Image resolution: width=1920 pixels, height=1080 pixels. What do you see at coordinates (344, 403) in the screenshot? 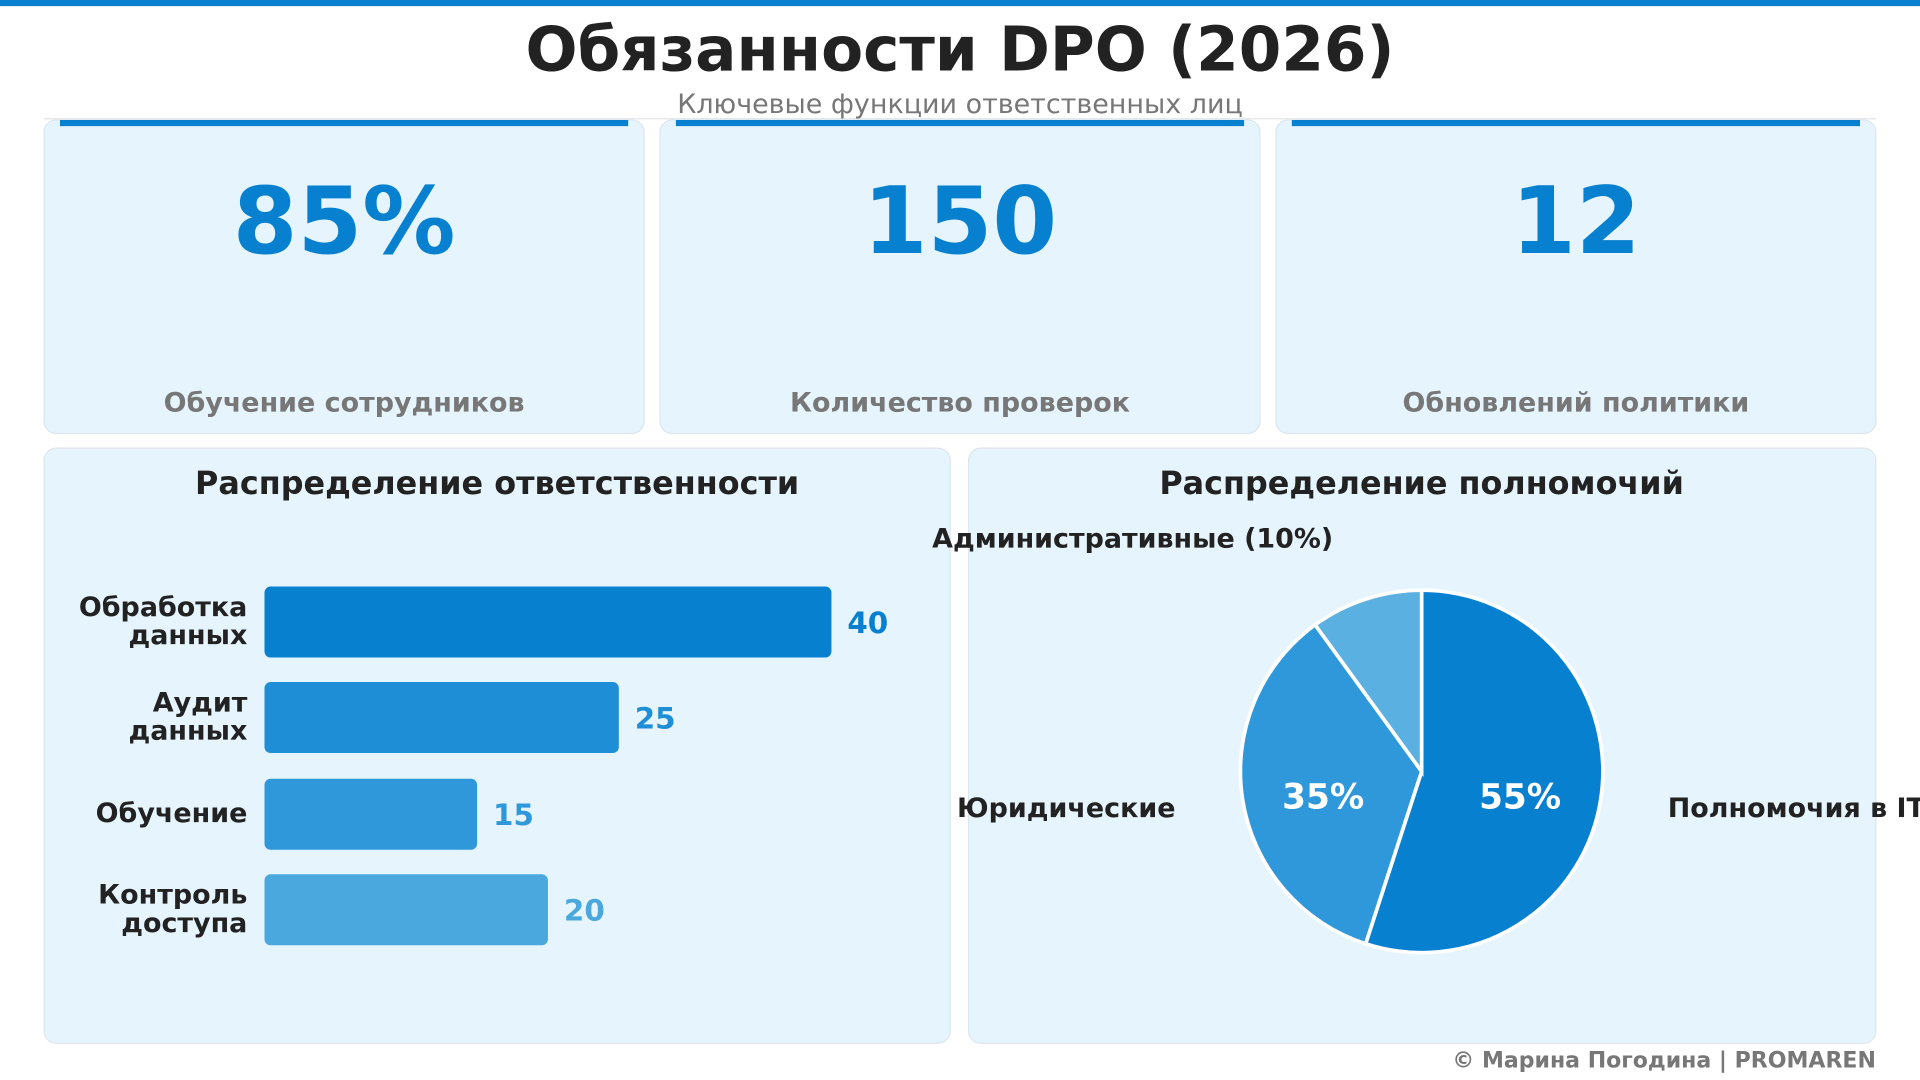
I see `kpi-label: Обучение сотрудников` at bounding box center [344, 403].